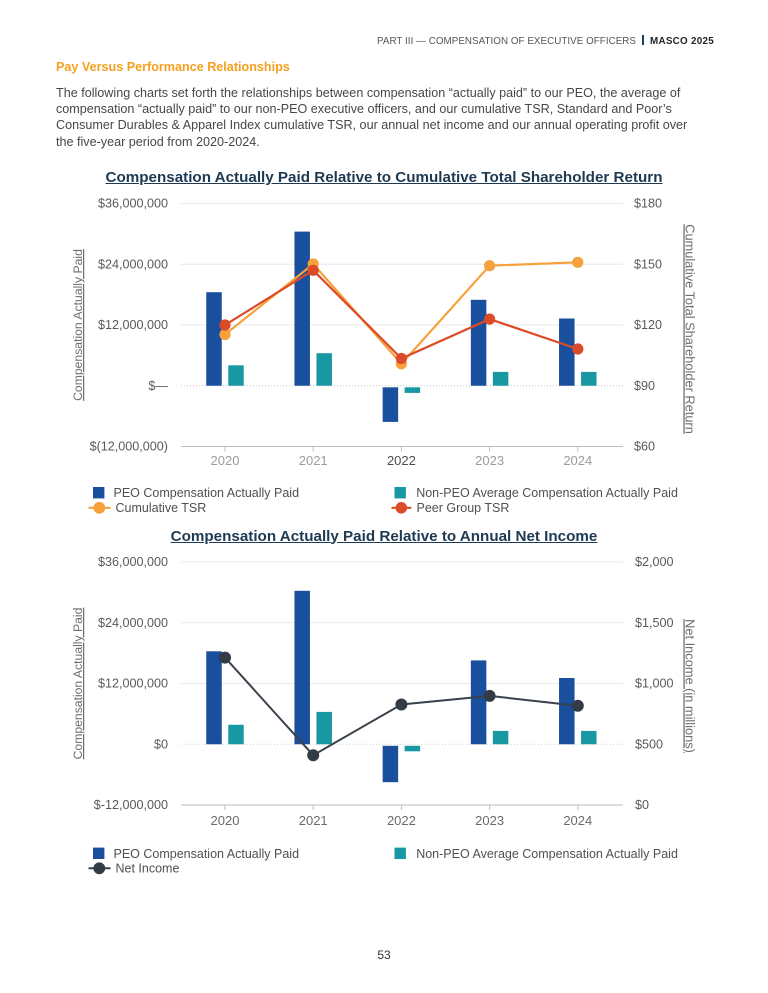 Image resolution: width=768 pixels, height=993 pixels. I want to click on svg-text: $120, so click(648, 325).